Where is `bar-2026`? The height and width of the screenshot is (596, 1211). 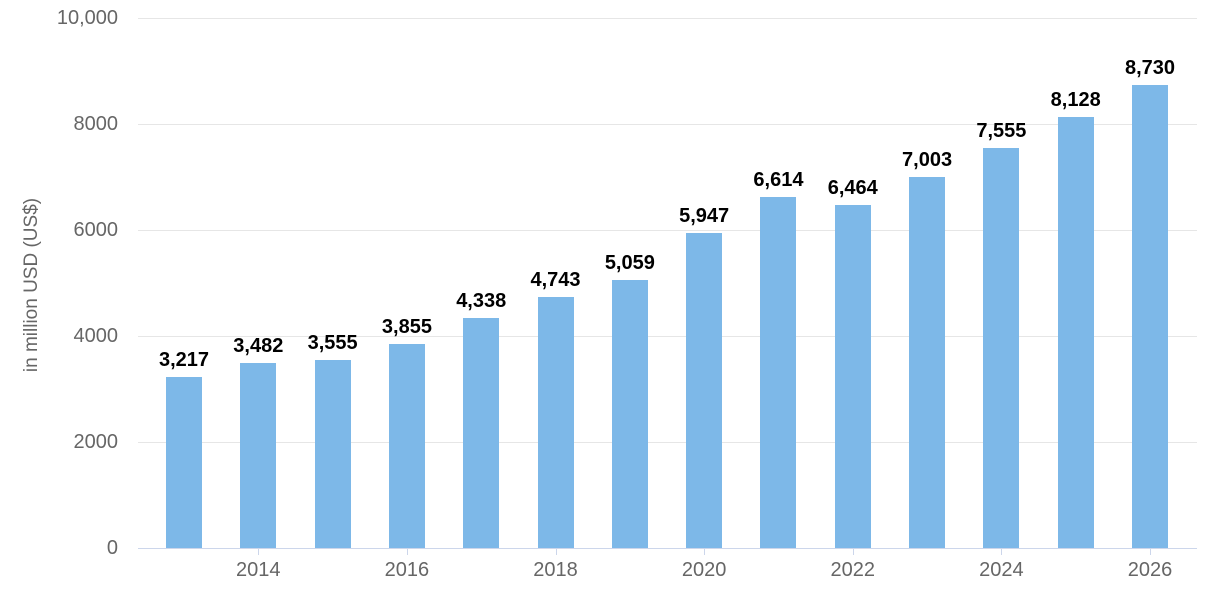
bar-2026 is located at coordinates (1150, 316).